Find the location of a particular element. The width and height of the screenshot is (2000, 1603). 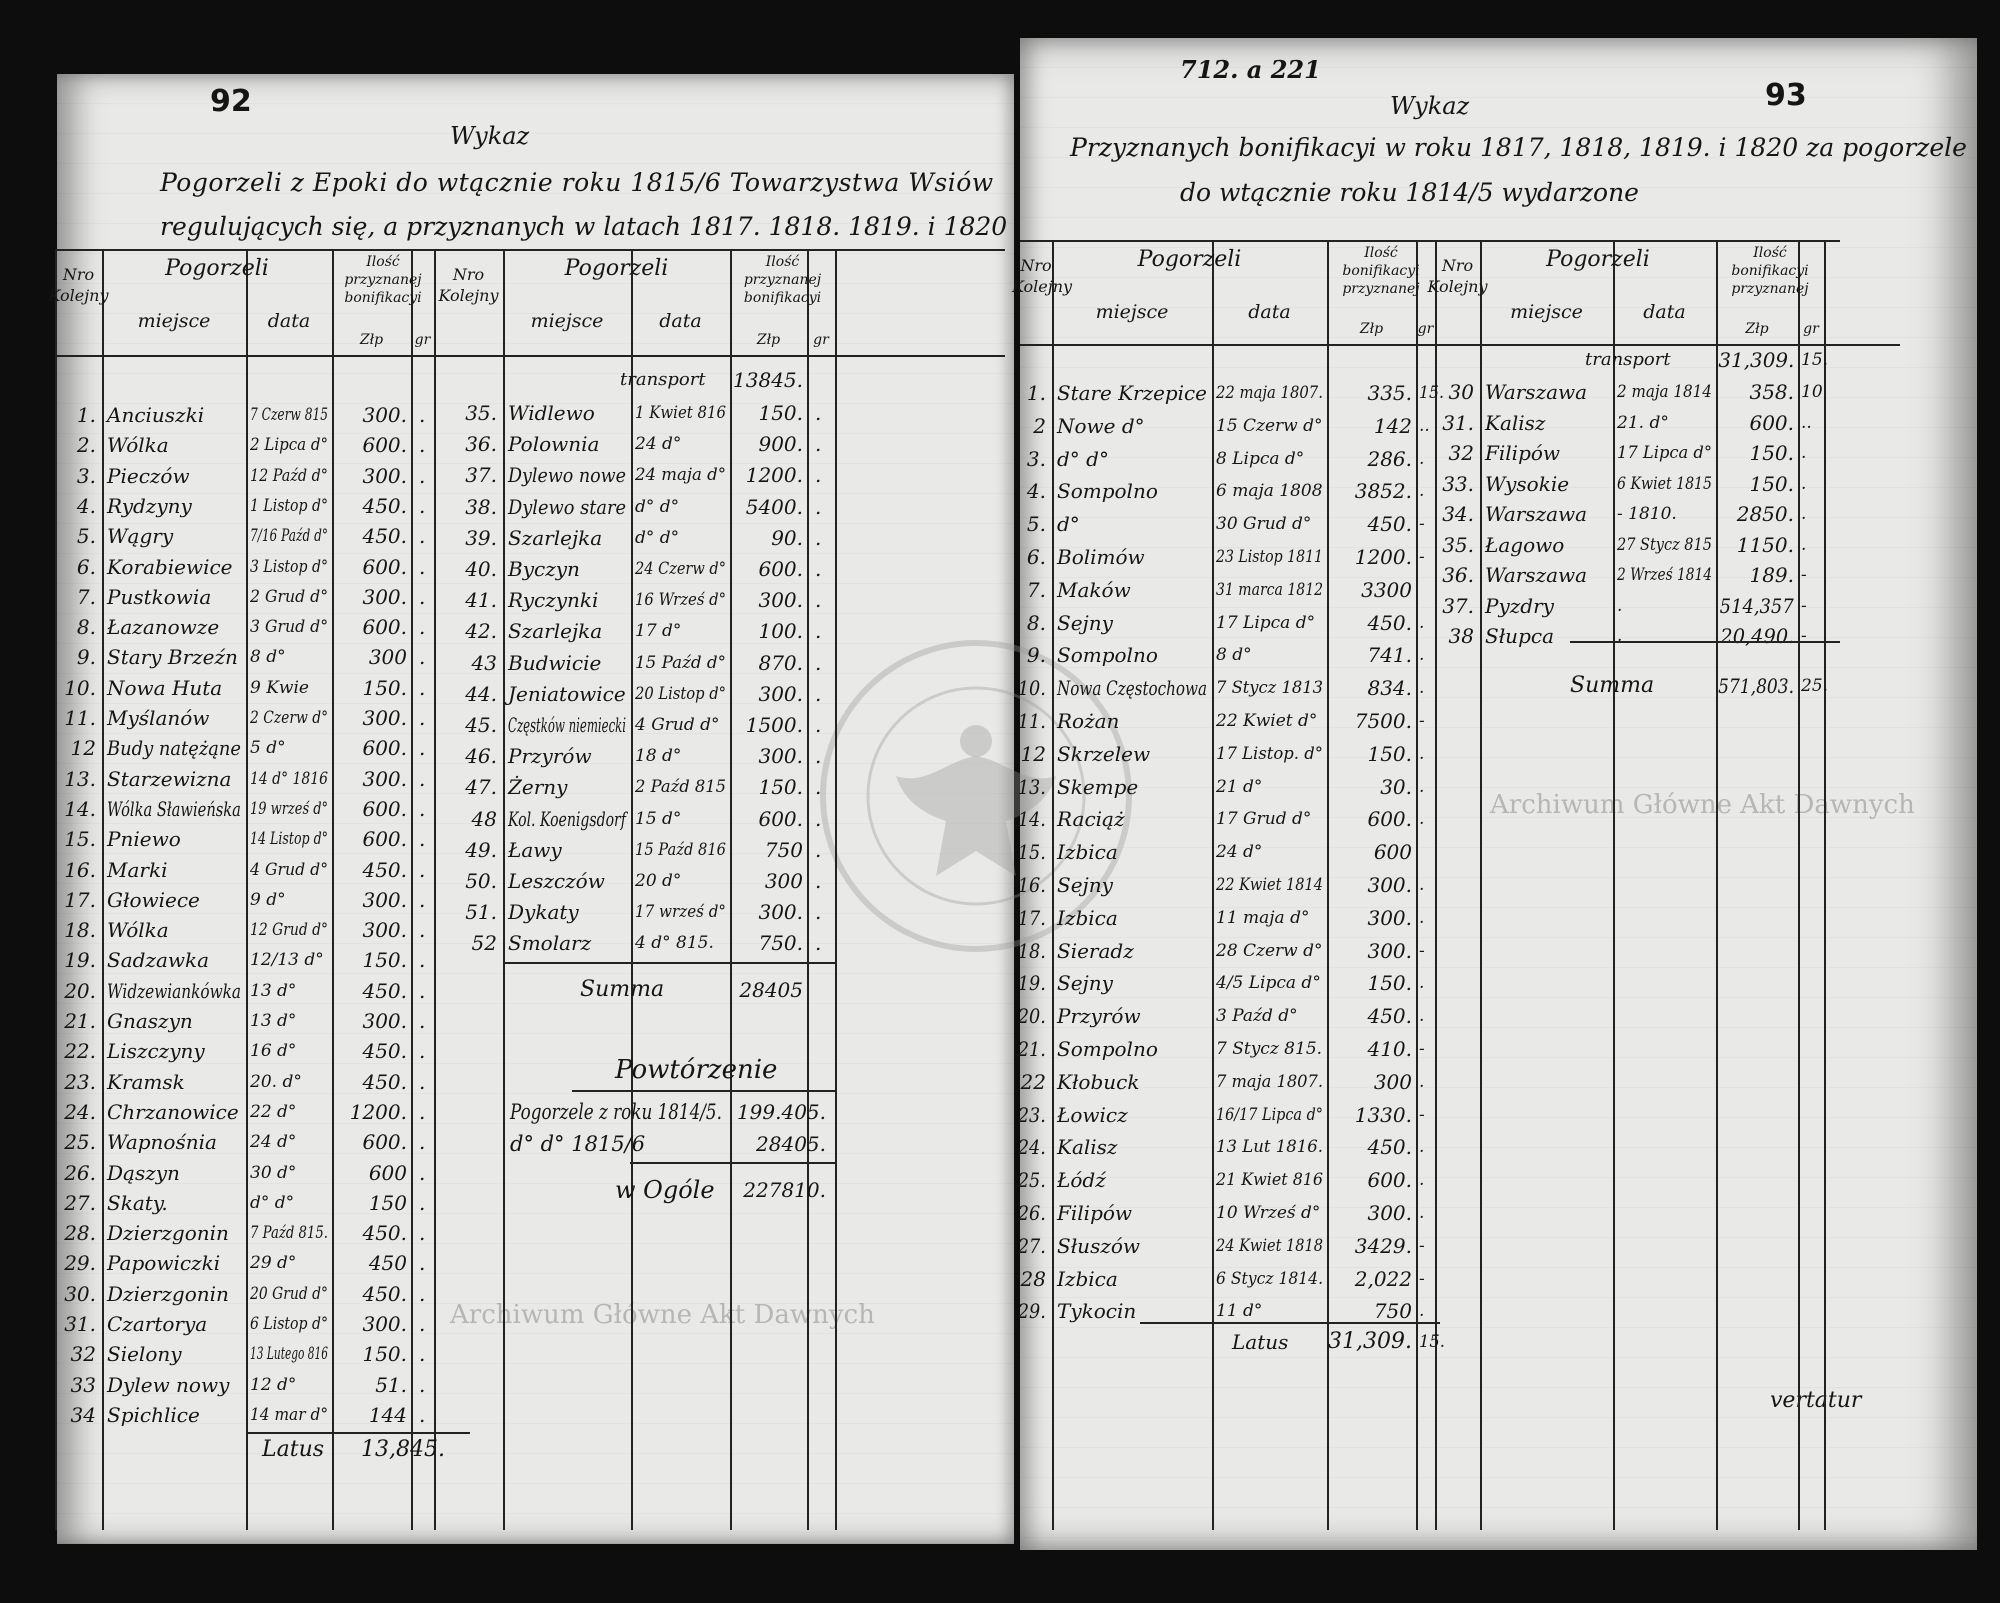

row-date: 12/13 d° is located at coordinates (287, 960).